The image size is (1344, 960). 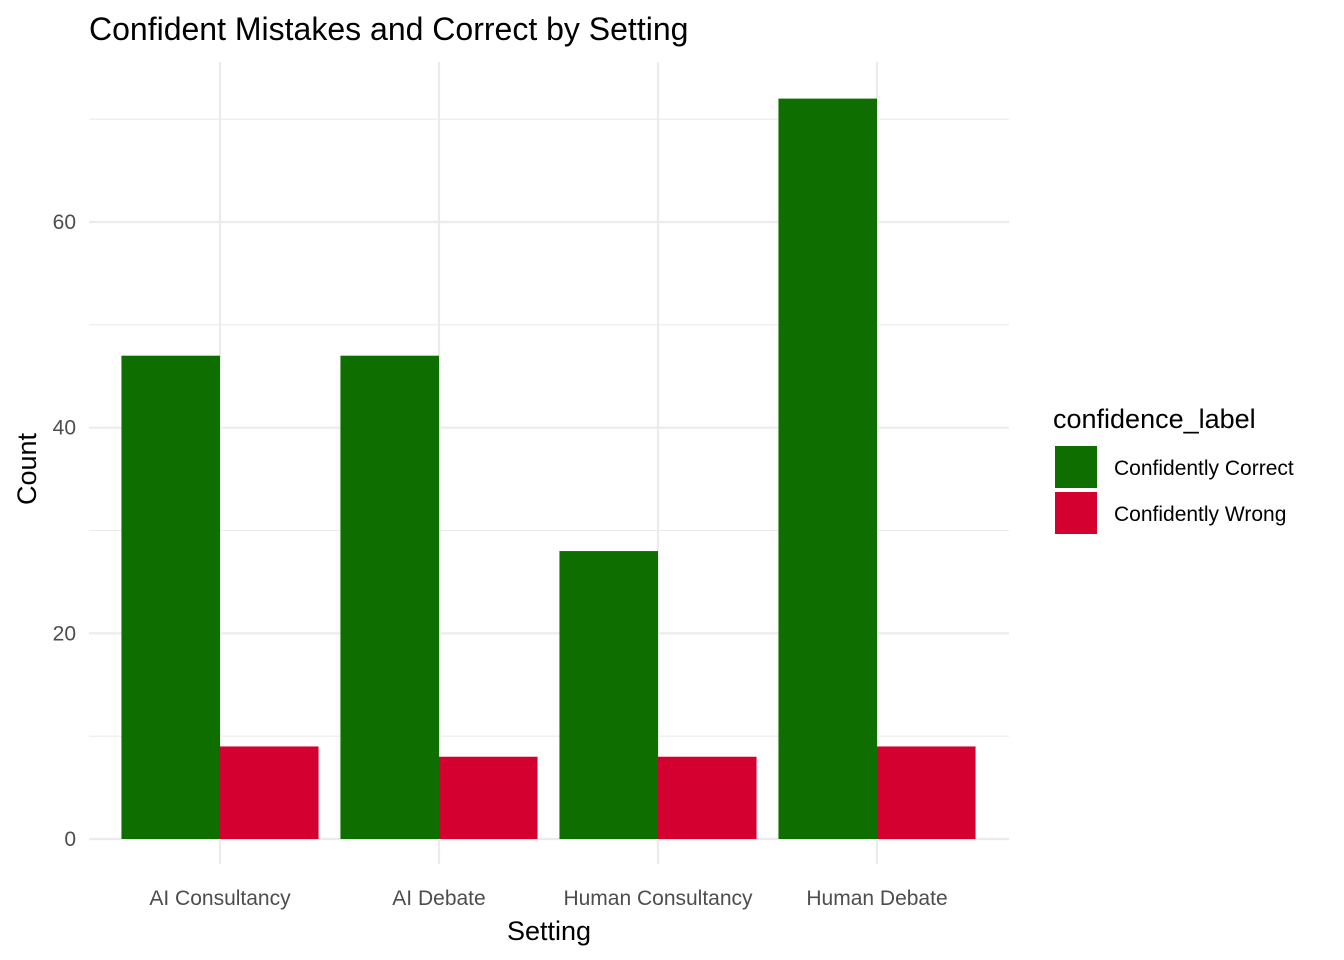 I want to click on bar-confidently-wrong-ai-consultancy, so click(x=269, y=792).